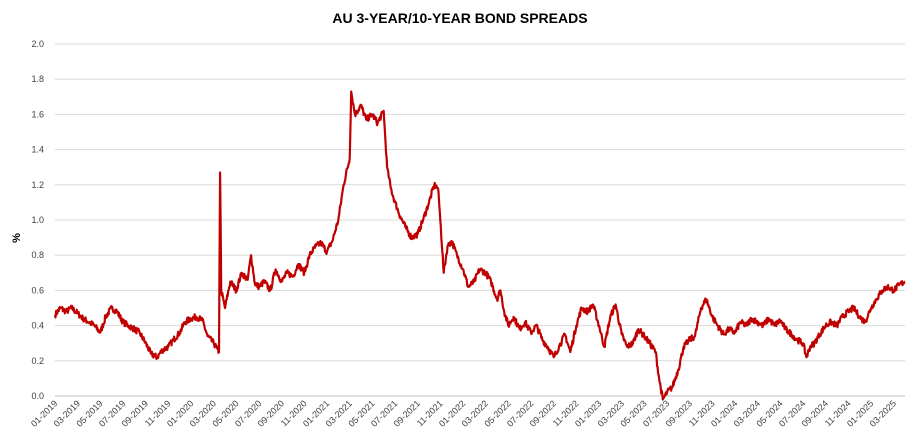 Image resolution: width=917 pixels, height=444 pixels. What do you see at coordinates (17, 238) in the screenshot?
I see `y-axis-label: %` at bounding box center [17, 238].